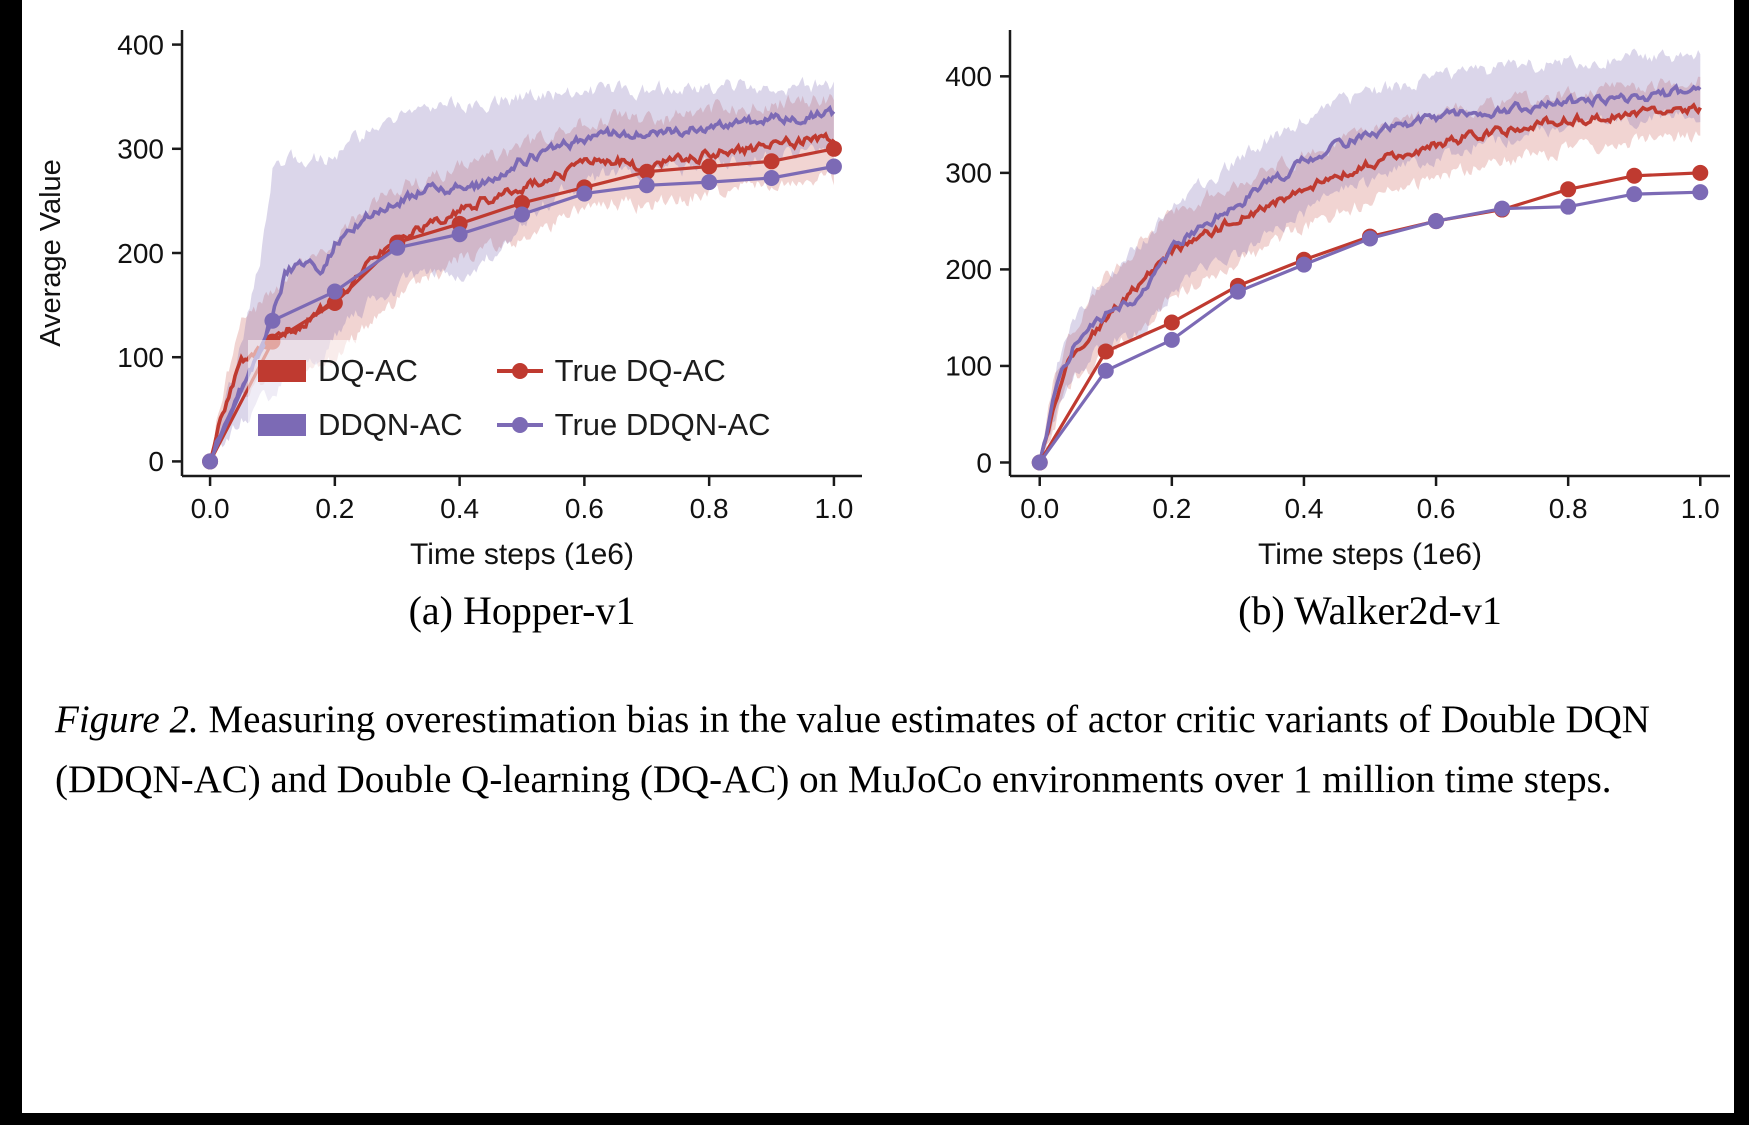  I want to click on legend-label: True DDQN-AC, so click(662, 424).